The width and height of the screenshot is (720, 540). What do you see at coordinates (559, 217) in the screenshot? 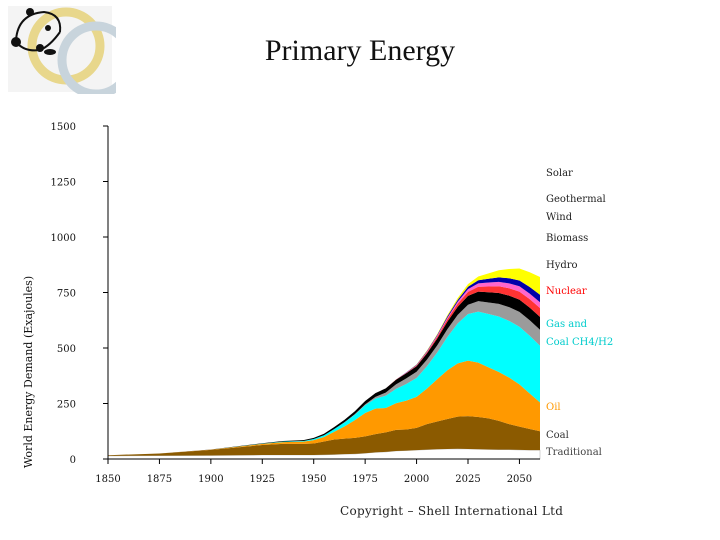
I see `legend-label-wind: Wind` at bounding box center [559, 217].